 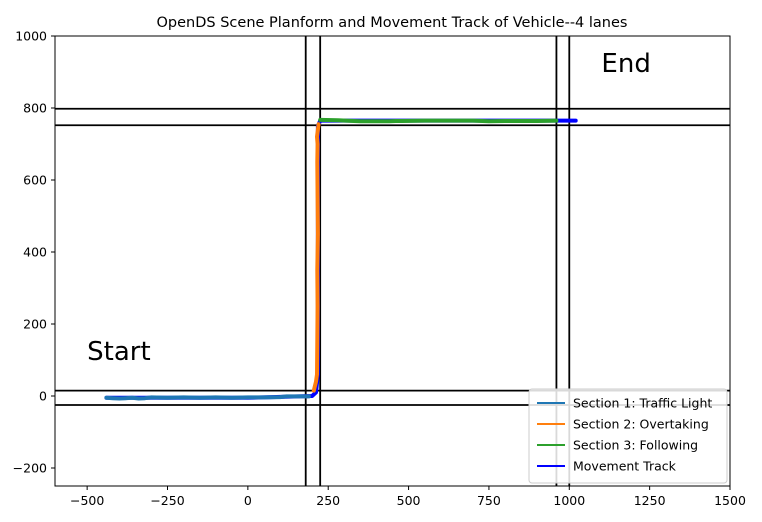 What do you see at coordinates (625, 466) in the screenshot?
I see `legend-label: Movement Track` at bounding box center [625, 466].